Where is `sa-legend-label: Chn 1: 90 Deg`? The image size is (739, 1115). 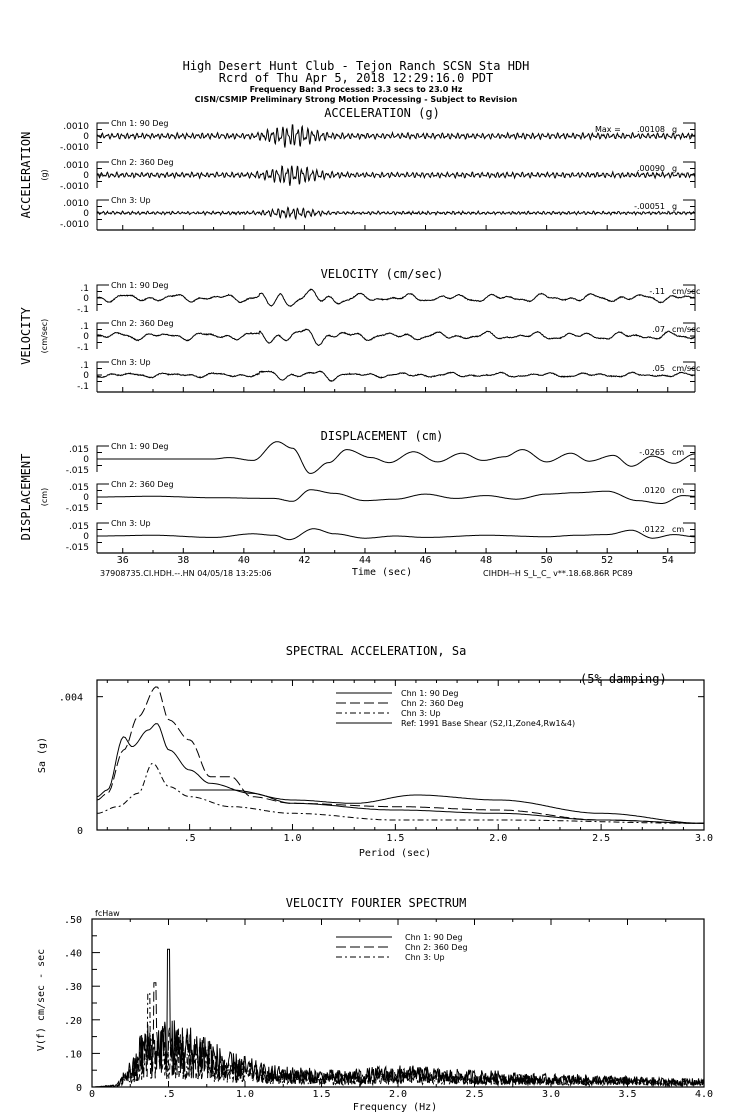
sa-legend-label: Chn 1: 90 Deg is located at coordinates (429, 693).